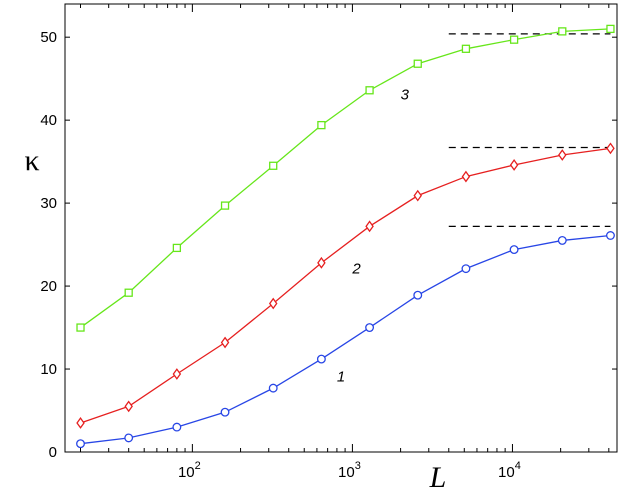 Image resolution: width=623 pixels, height=499 pixels. Describe the element at coordinates (48, 203) in the screenshot. I see `y-tick-label-3: 30` at that location.